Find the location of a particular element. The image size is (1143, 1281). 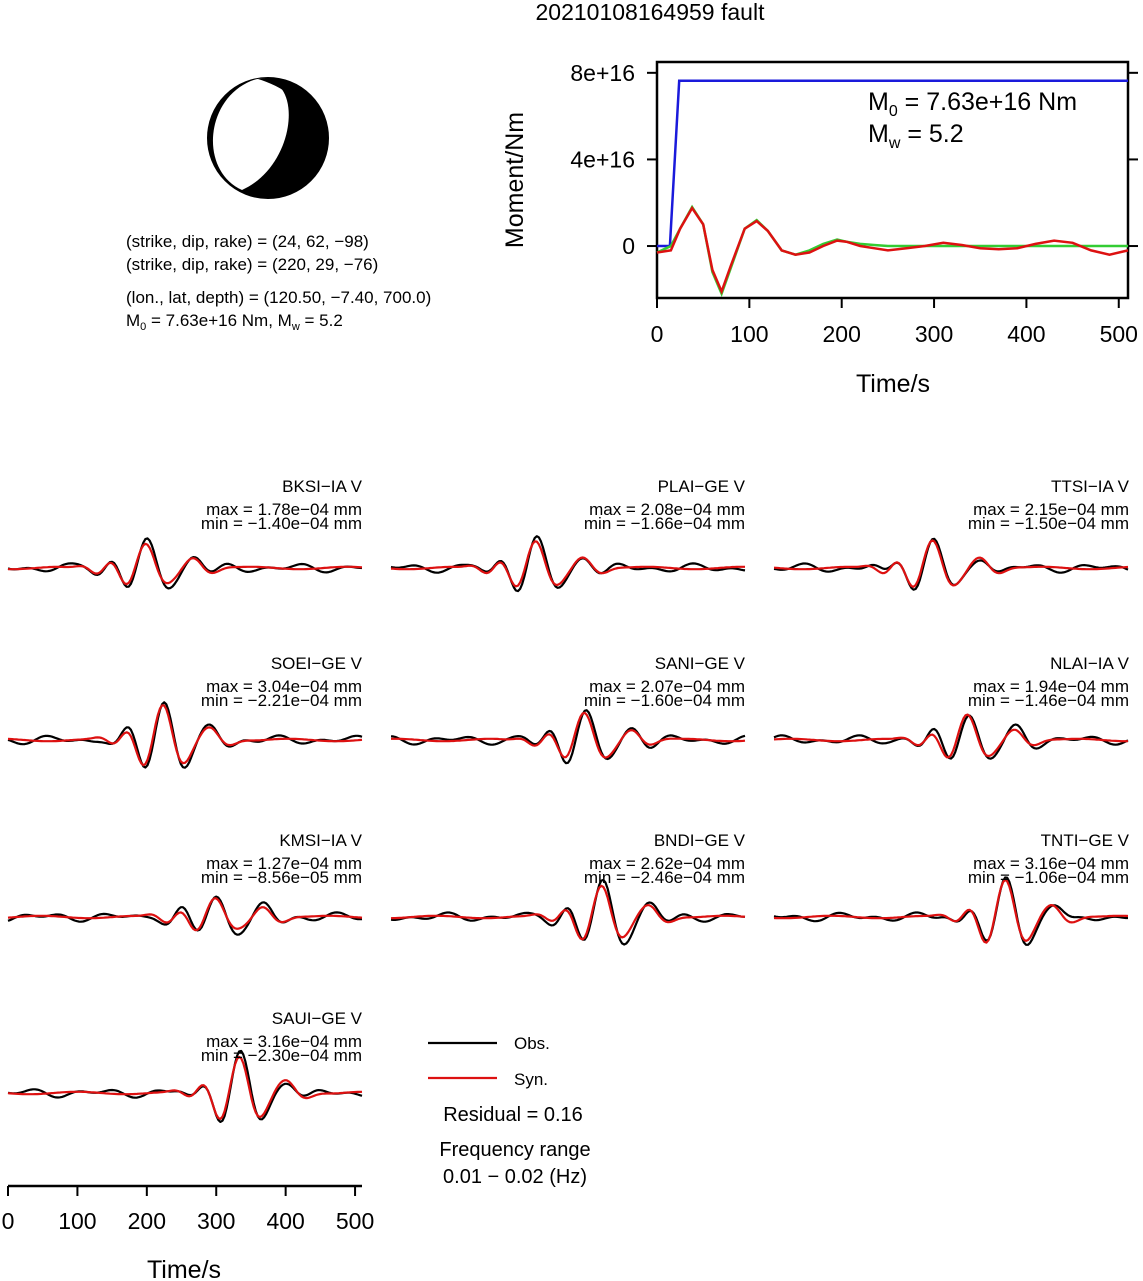

station-name: SAUI−GE V is located at coordinates (317, 1018).